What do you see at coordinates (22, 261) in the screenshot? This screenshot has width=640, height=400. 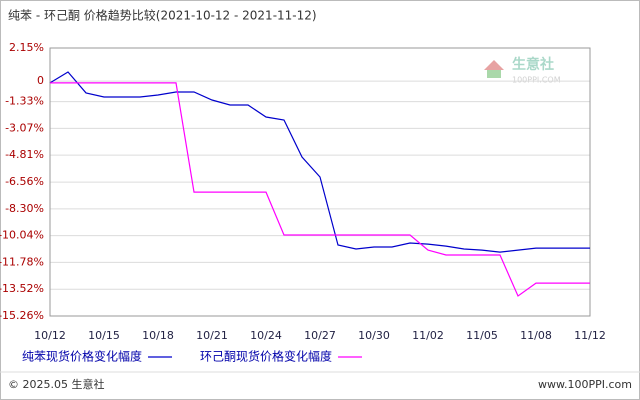 I see `y-tick-label: -11.78%` at bounding box center [22, 261].